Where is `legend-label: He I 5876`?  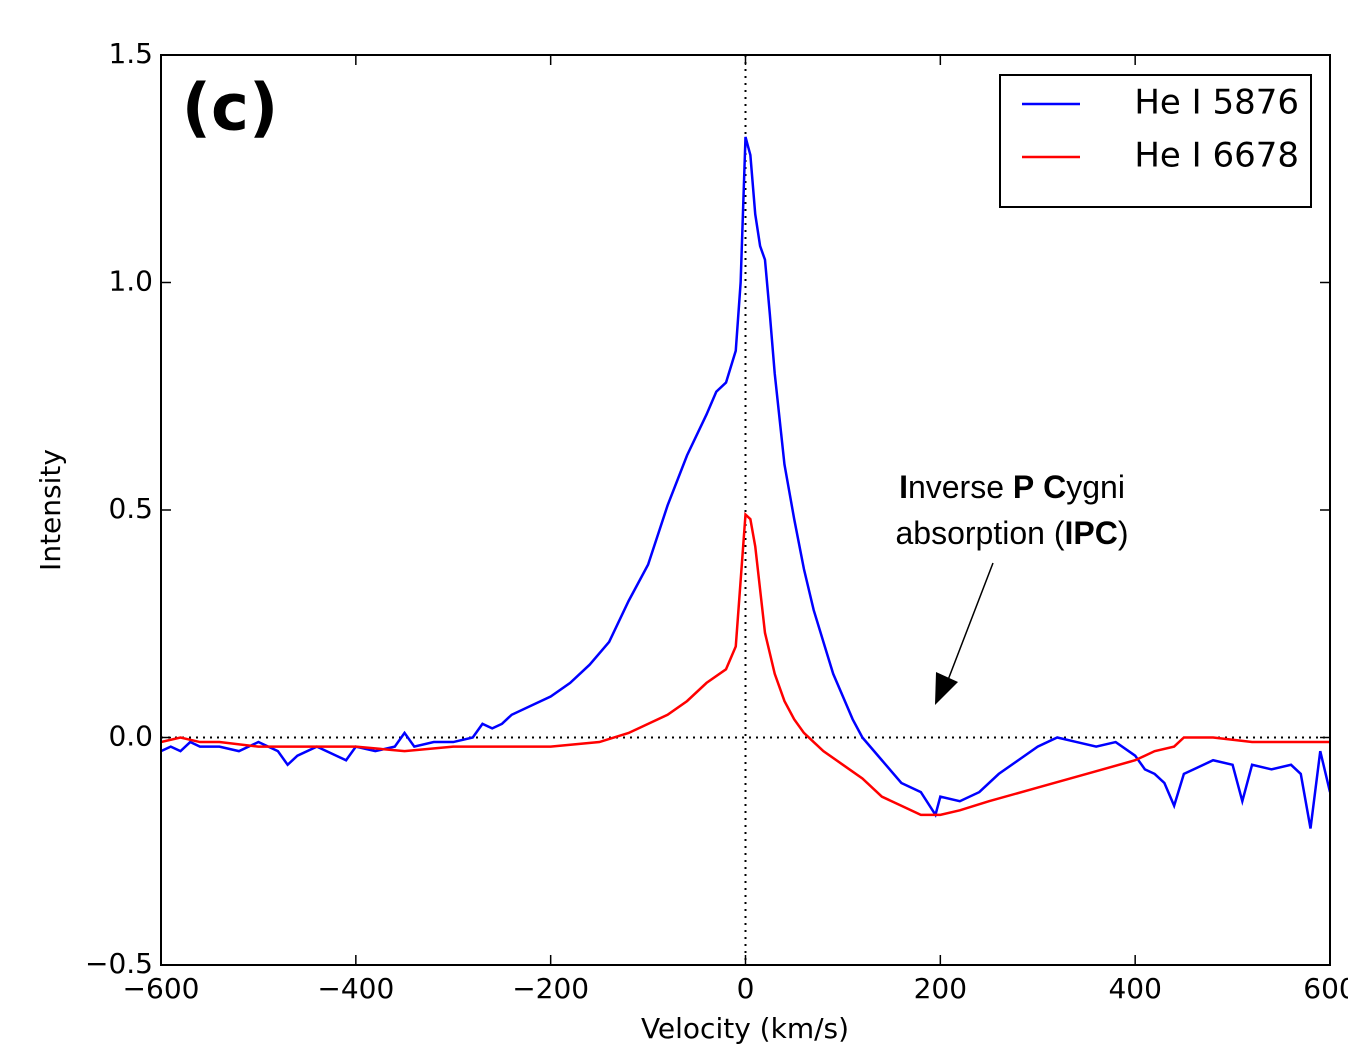 legend-label: He I 5876 is located at coordinates (1216, 103).